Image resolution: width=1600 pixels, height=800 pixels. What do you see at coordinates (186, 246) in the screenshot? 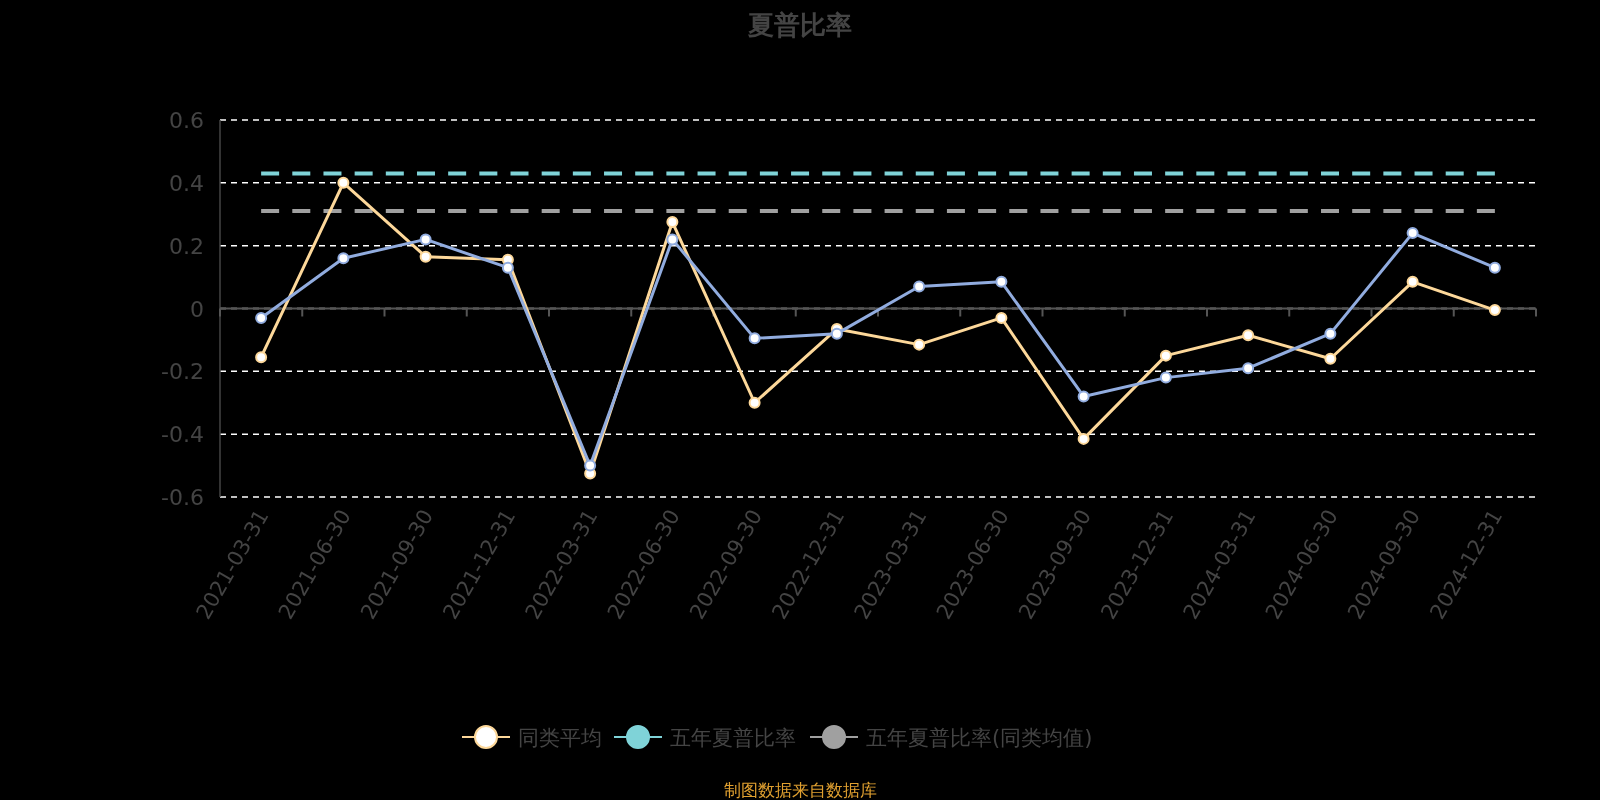
I see `y-tick-label: 0.2` at bounding box center [186, 246].